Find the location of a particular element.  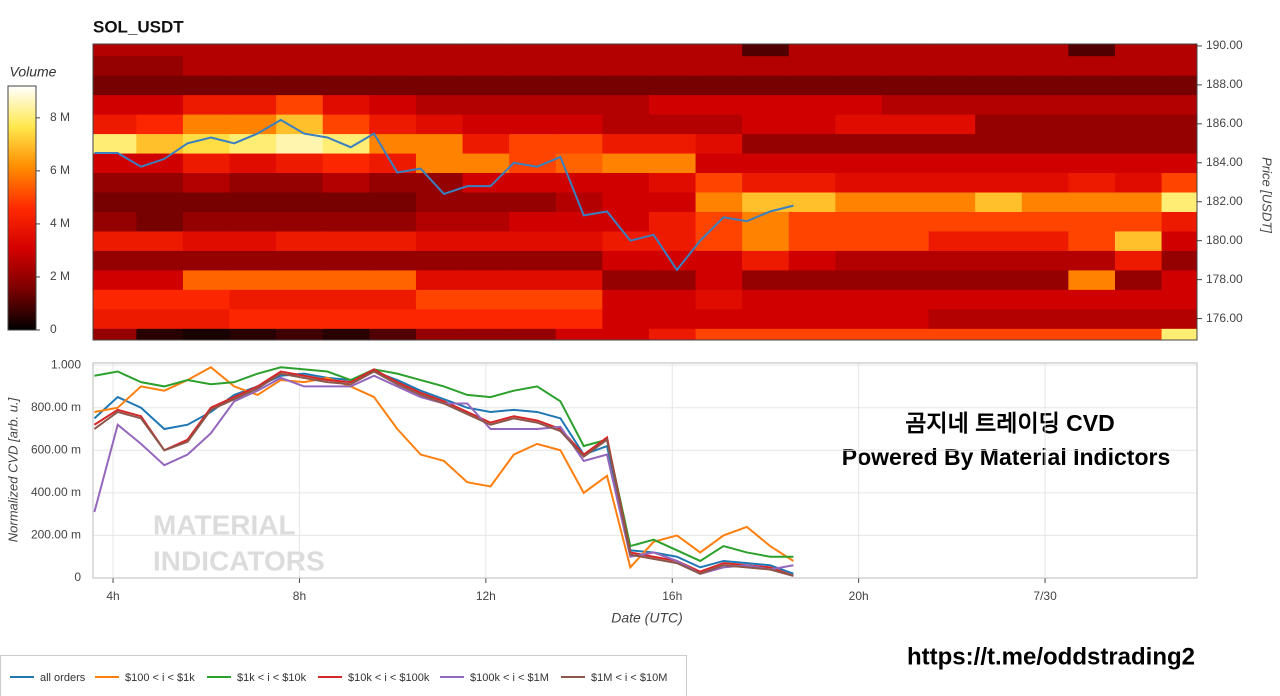

watermark: INDICATORS is located at coordinates (239, 560).